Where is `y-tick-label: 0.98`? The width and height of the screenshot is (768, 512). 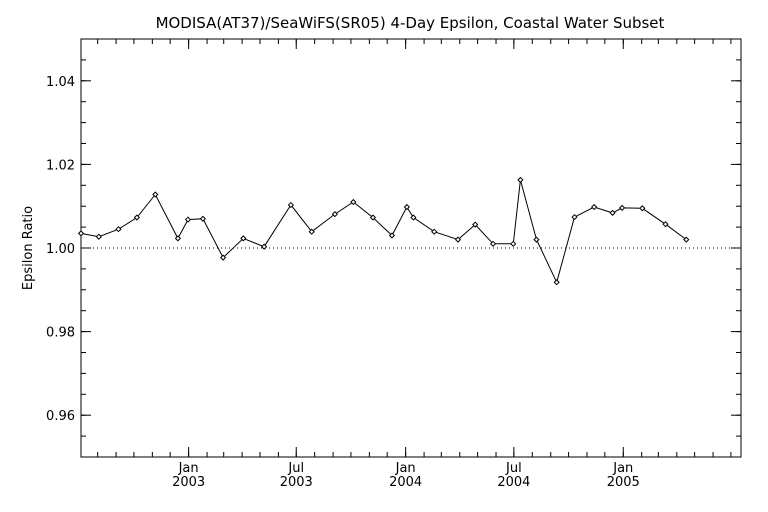
y-tick-label: 0.98 is located at coordinates (60, 333).